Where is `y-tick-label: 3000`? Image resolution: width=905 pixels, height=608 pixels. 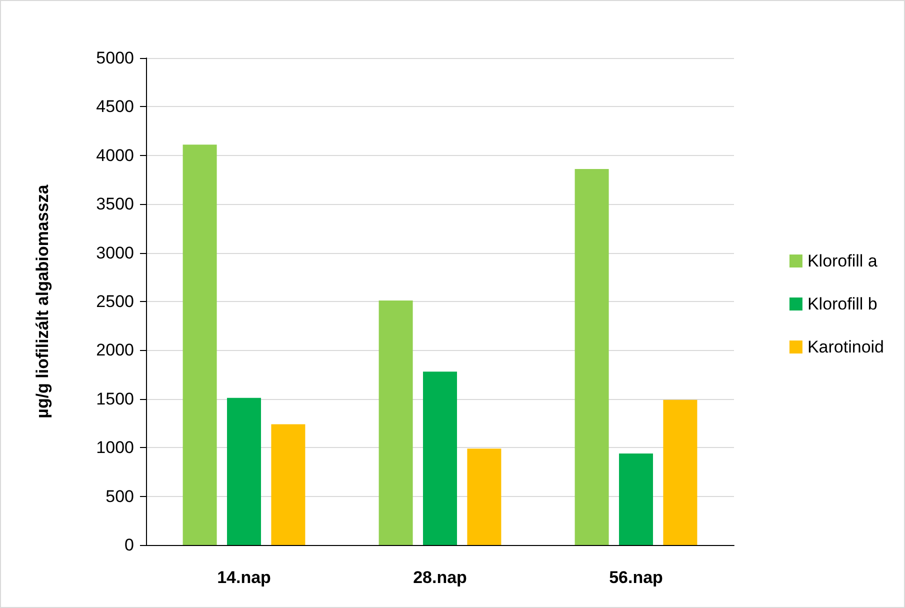
y-tick-label: 3000 is located at coordinates (115, 252).